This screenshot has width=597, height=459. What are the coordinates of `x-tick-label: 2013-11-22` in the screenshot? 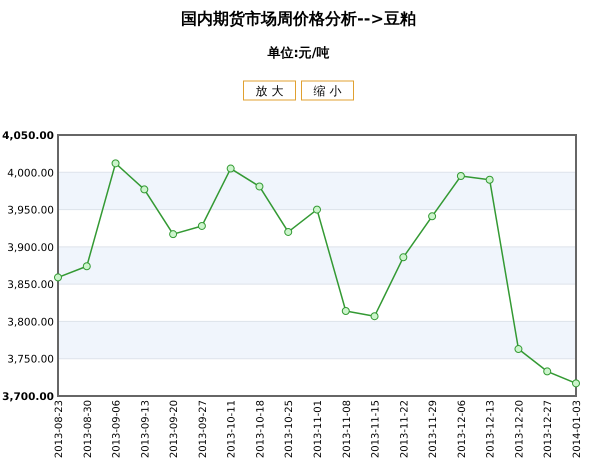 It's located at (404, 429).